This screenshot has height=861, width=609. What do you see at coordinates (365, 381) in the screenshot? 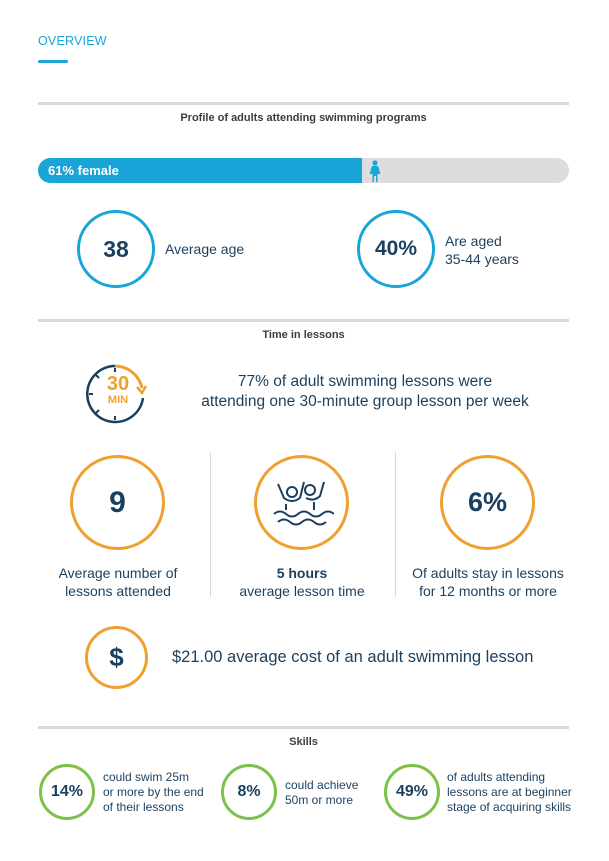
I see `lesson-frequency-line1: 77% of adult swimming lessons were` at bounding box center [365, 381].